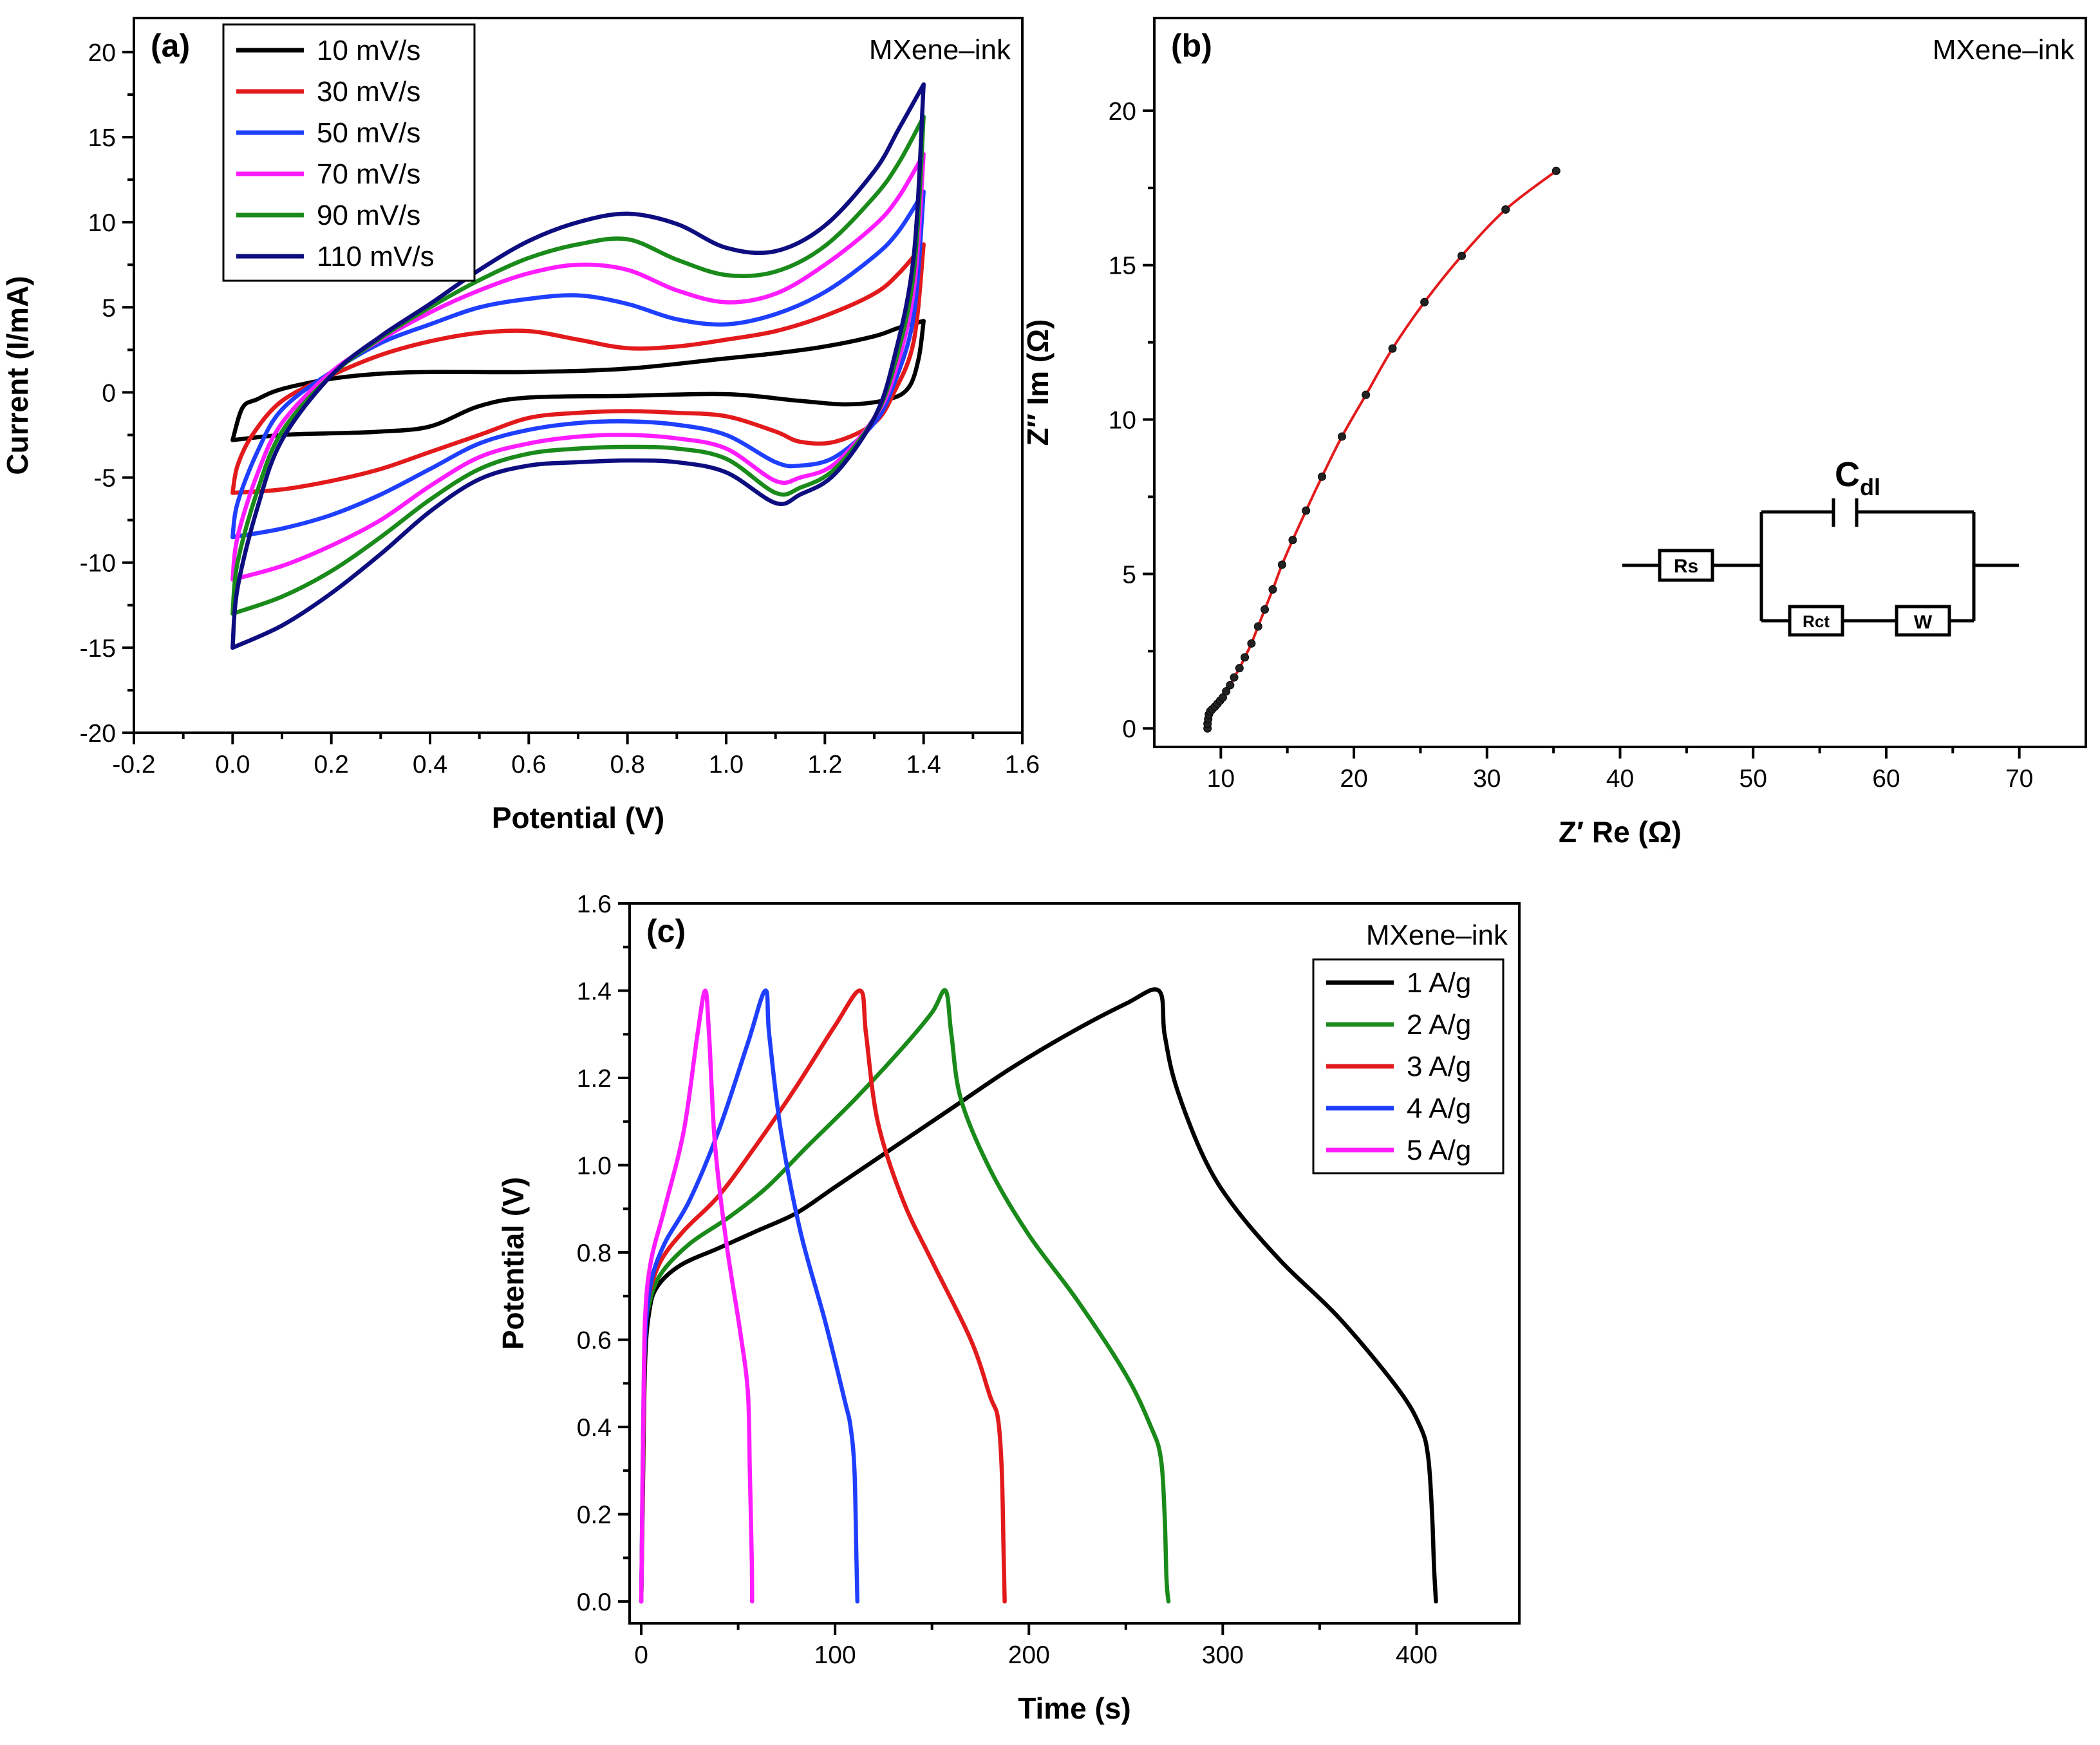  What do you see at coordinates (594, 1603) in the screenshot?
I see `y-tick-label: 0.0` at bounding box center [594, 1603].